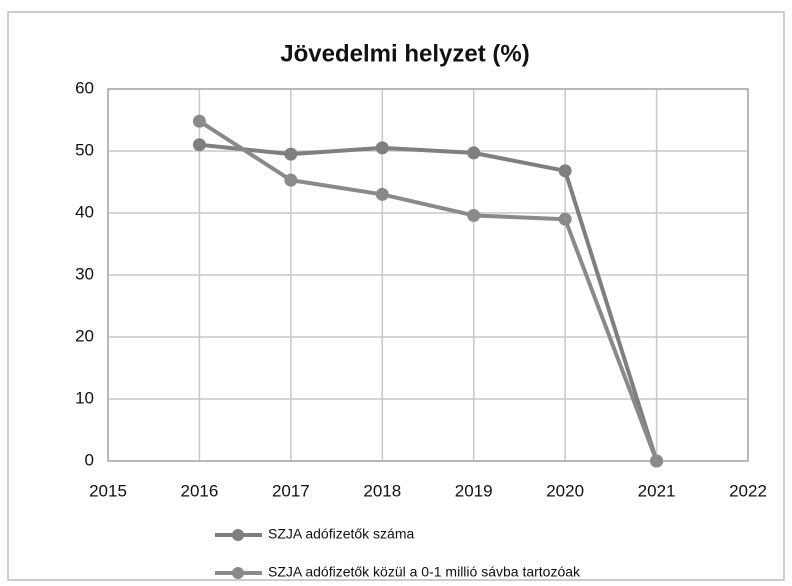 This screenshot has width=792, height=586. What do you see at coordinates (382, 490) in the screenshot?
I see `x-tick-label: 2018` at bounding box center [382, 490].